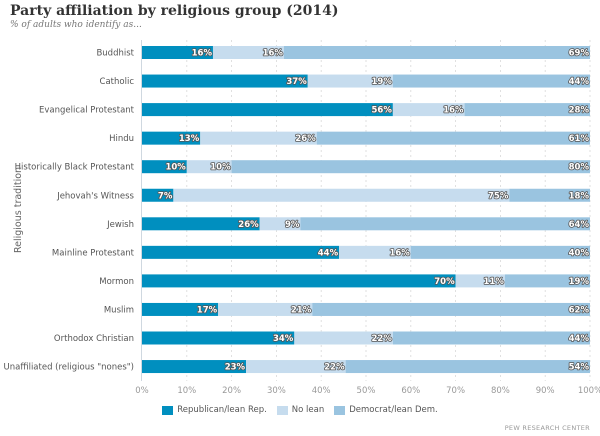 The height and width of the screenshot is (436, 600). I want to click on data-label: 28%, so click(579, 111).